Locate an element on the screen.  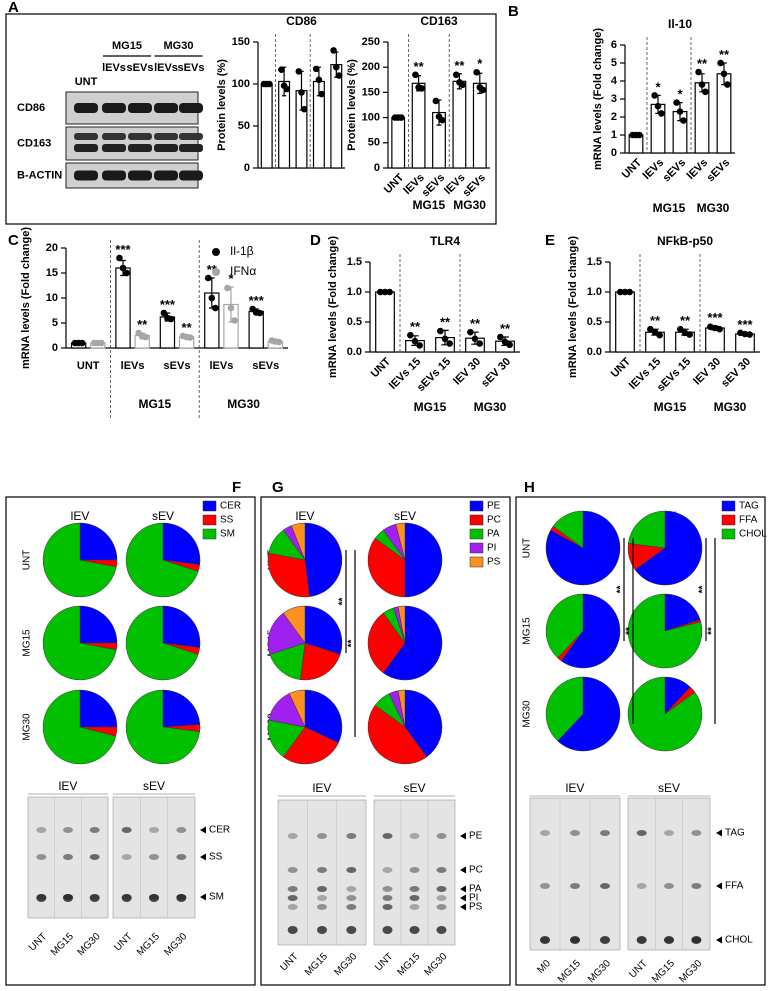
y-tick-label: 4 is located at coordinates (614, 81).